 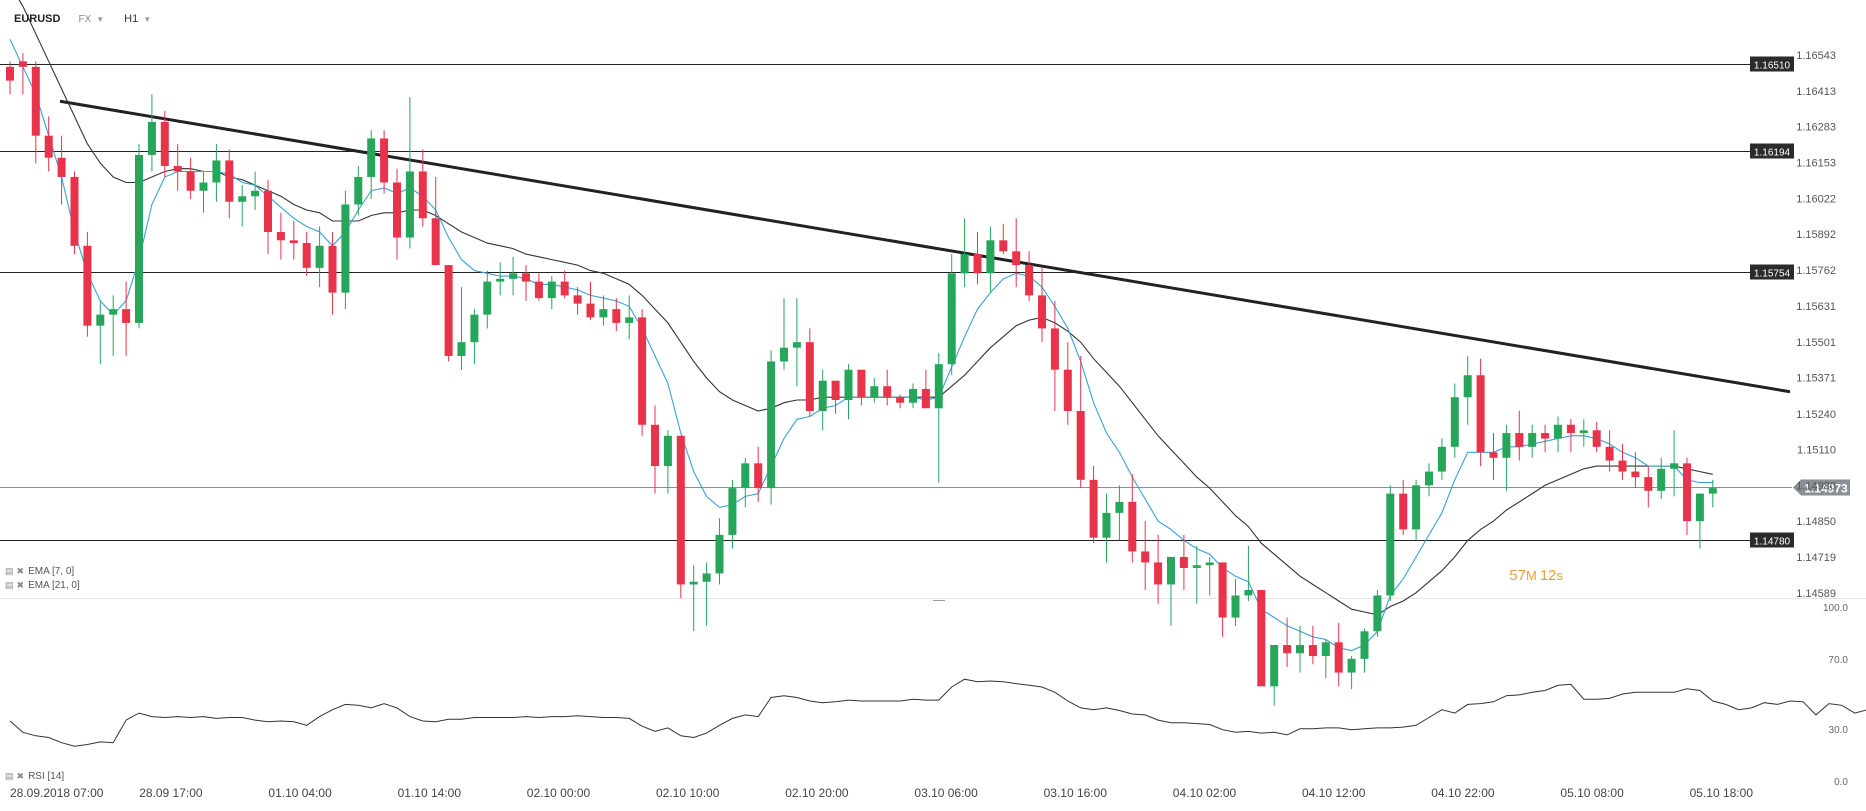 What do you see at coordinates (817, 793) in the screenshot?
I see `time-tick-label: 02.10 20:00` at bounding box center [817, 793].